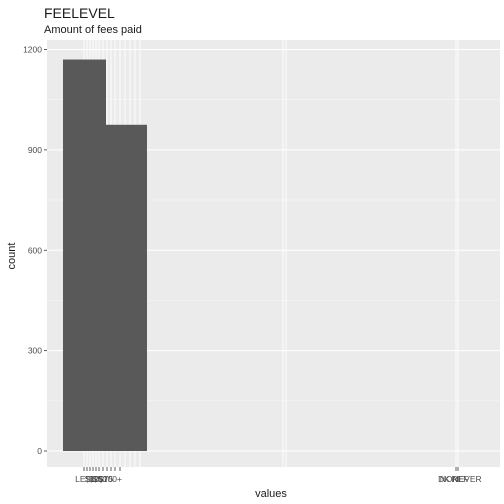 The width and height of the screenshot is (504, 504). Describe the element at coordinates (106, 479) in the screenshot. I see `x-tick-label: $75` at that location.